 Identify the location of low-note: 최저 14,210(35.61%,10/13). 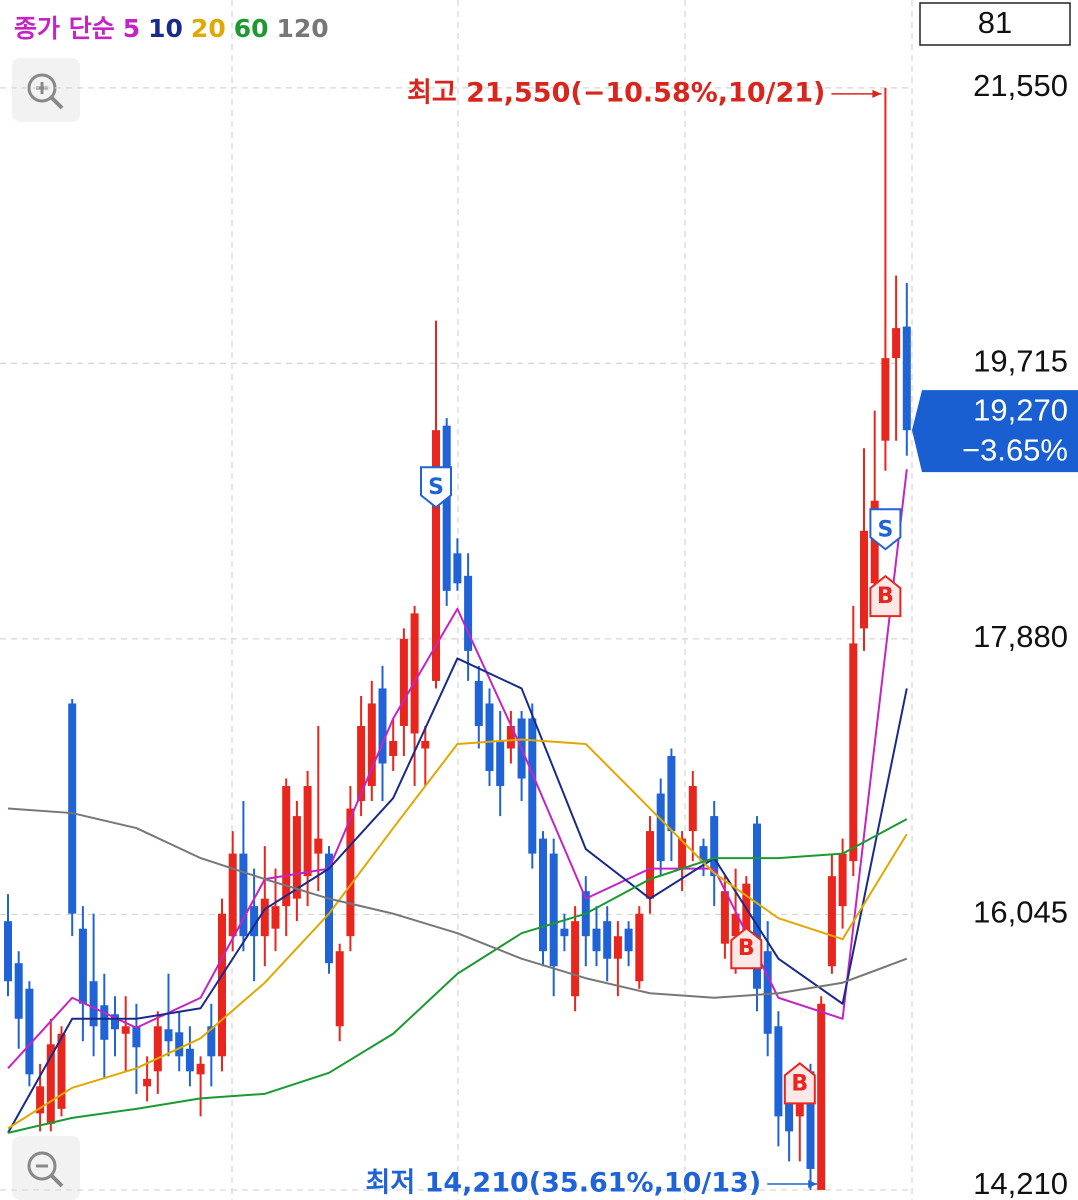
(564, 1182).